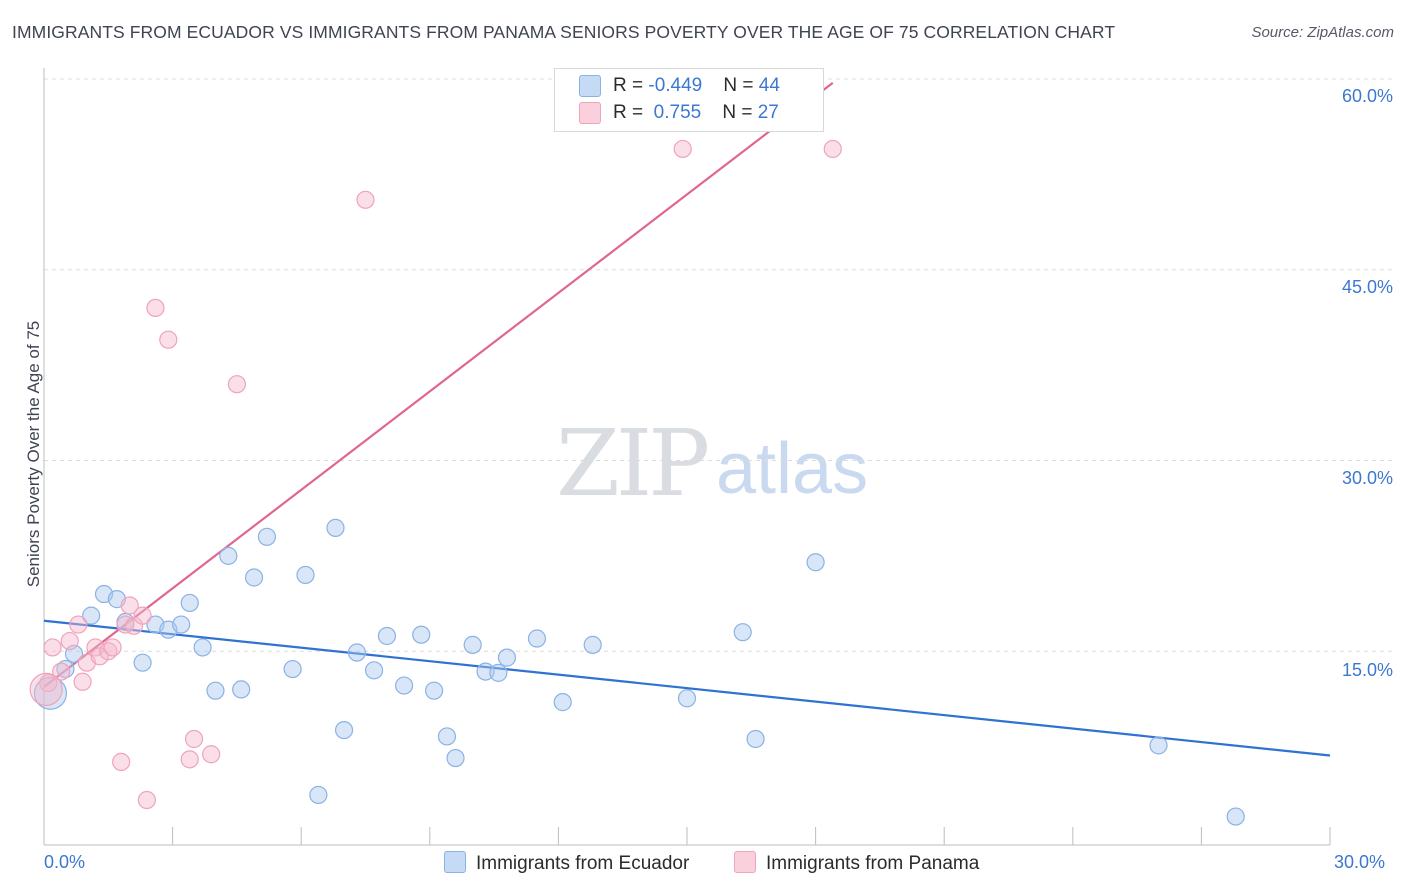  I want to click on y-tick-label: 15.0%, so click(1367, 670).